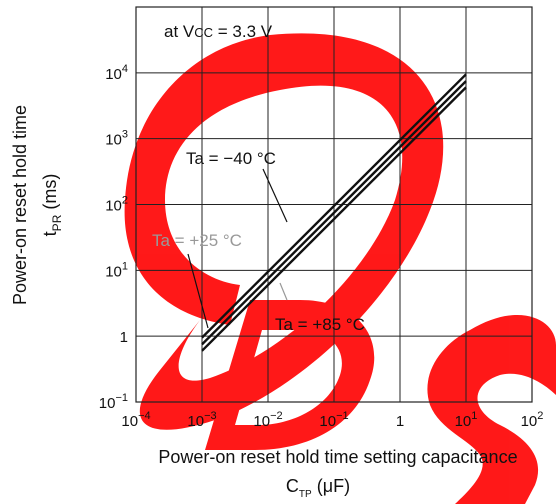 The height and width of the screenshot is (504, 556). Describe the element at coordinates (135, 420) in the screenshot. I see `x-tick-label-0: 10⁻⁴` at that location.